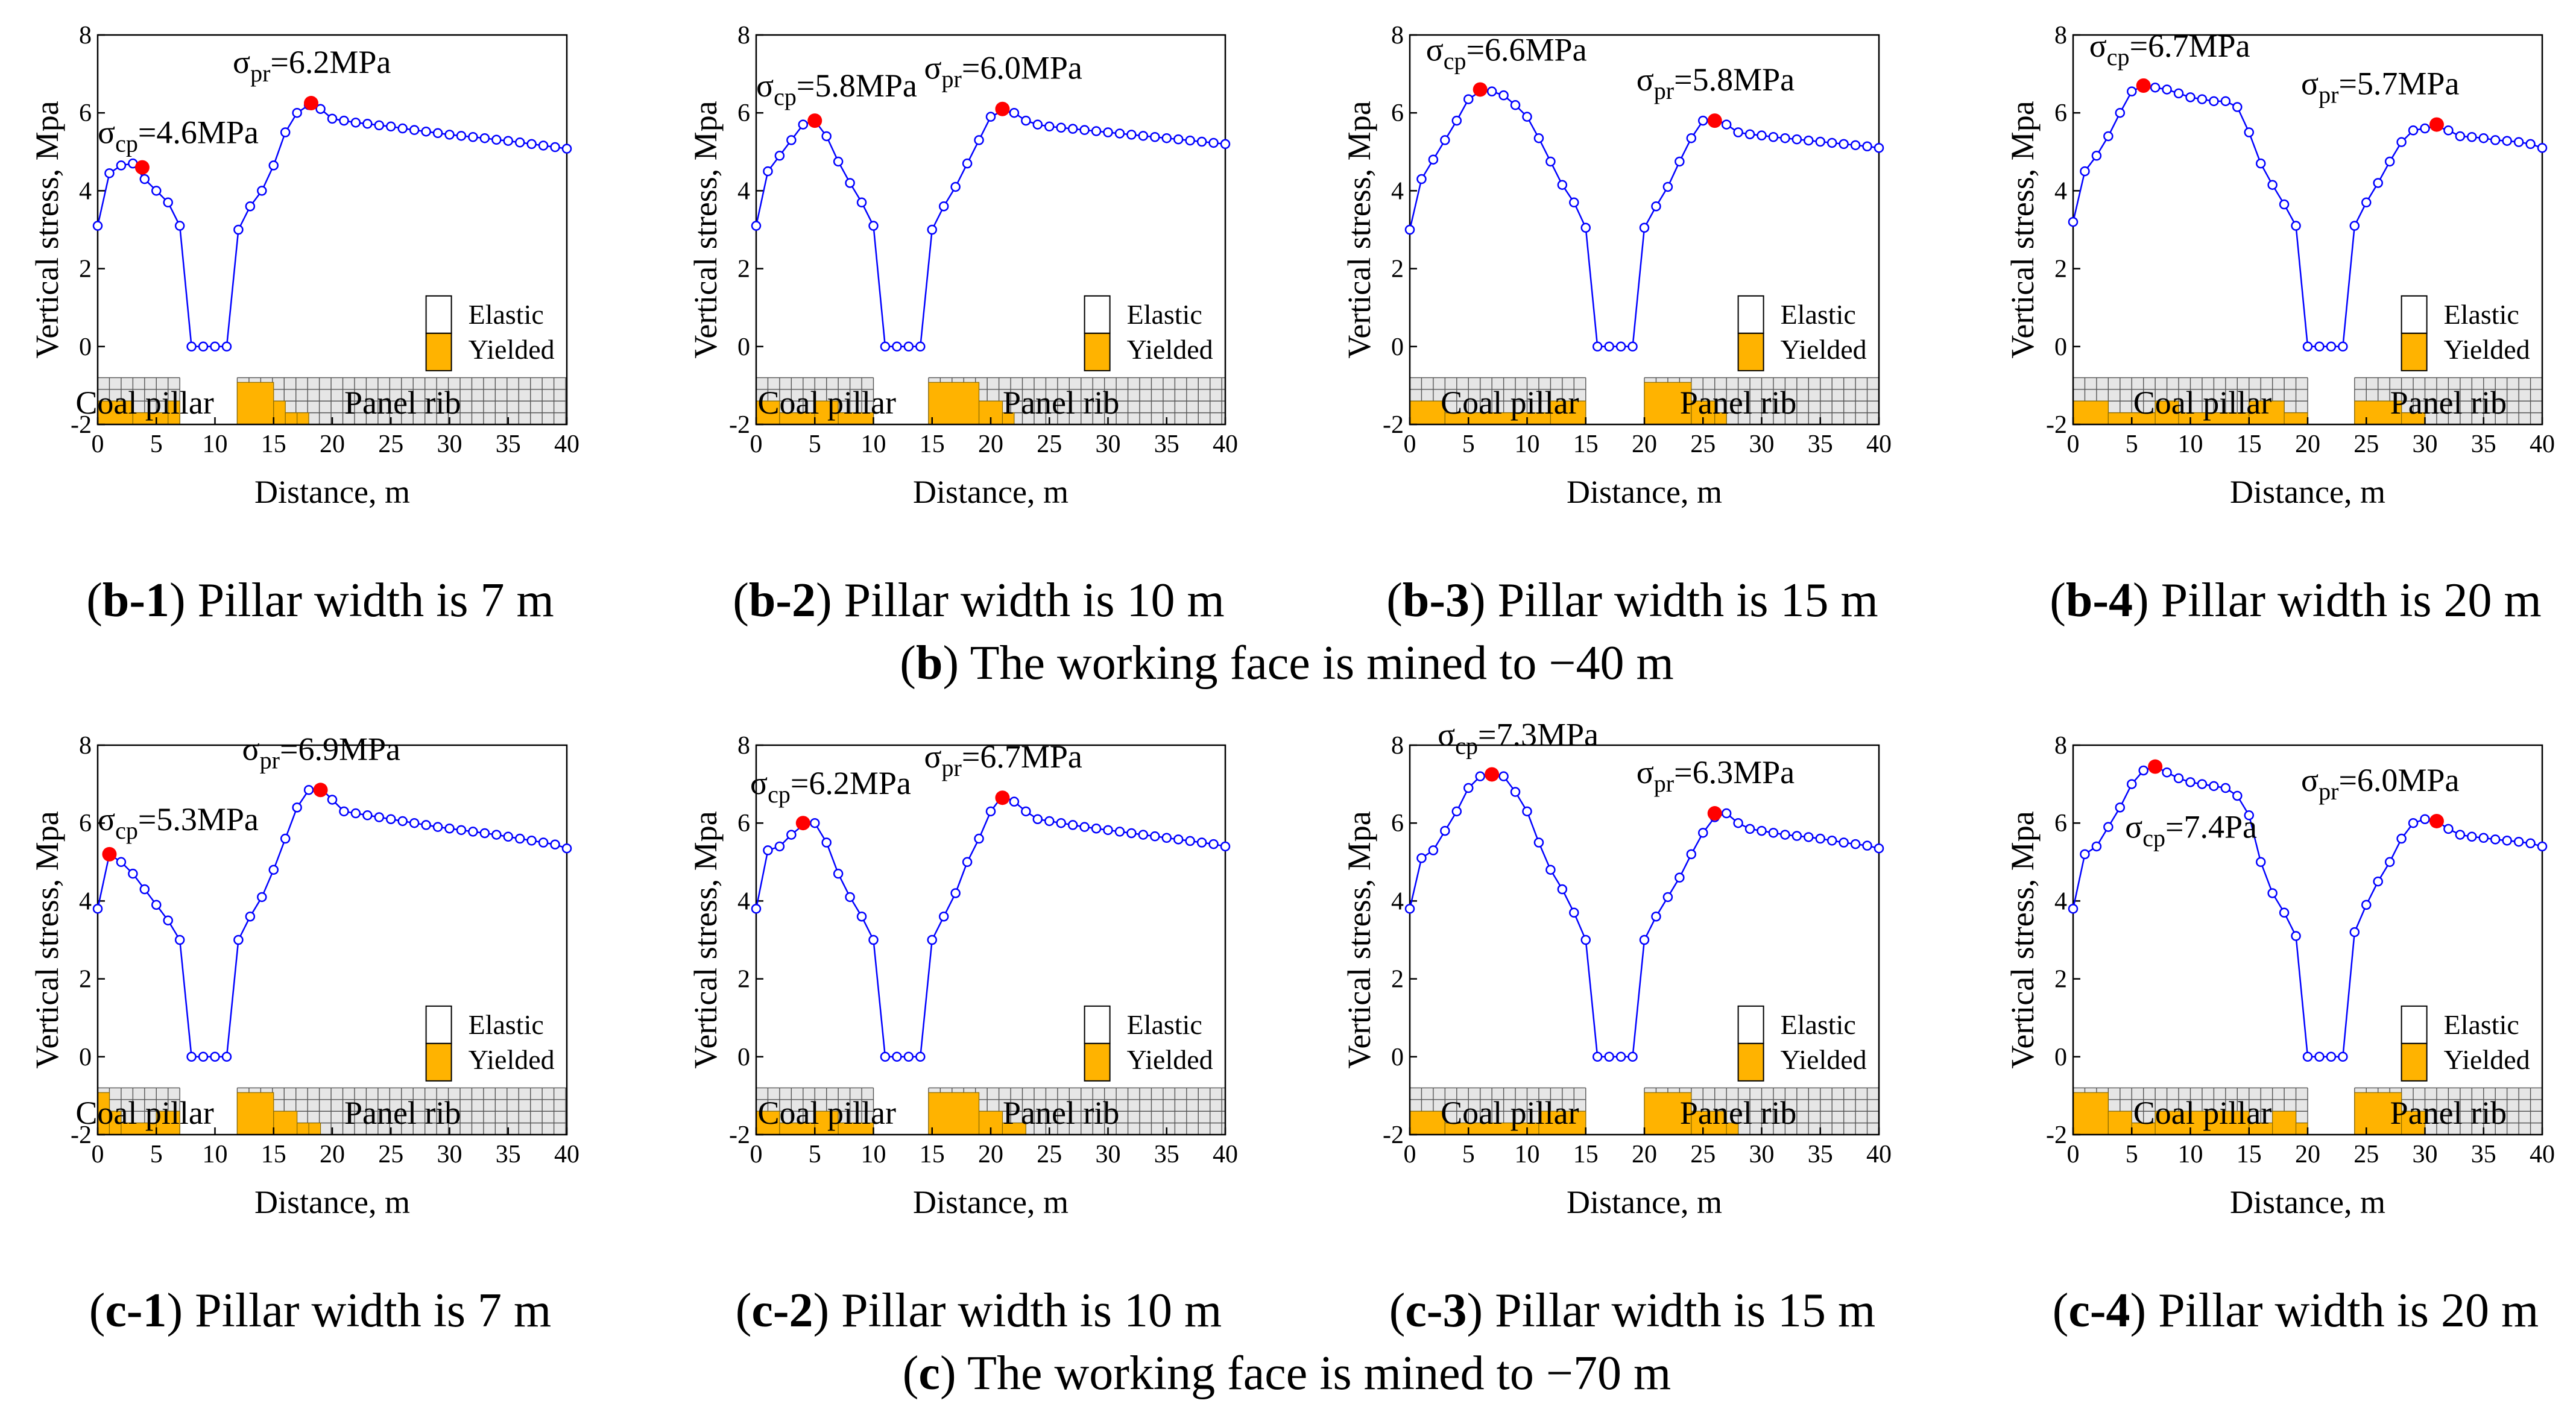 This screenshot has height=1418, width=2576. What do you see at coordinates (1225, 1154) in the screenshot?
I see `x-tick-label: 40` at bounding box center [1225, 1154].